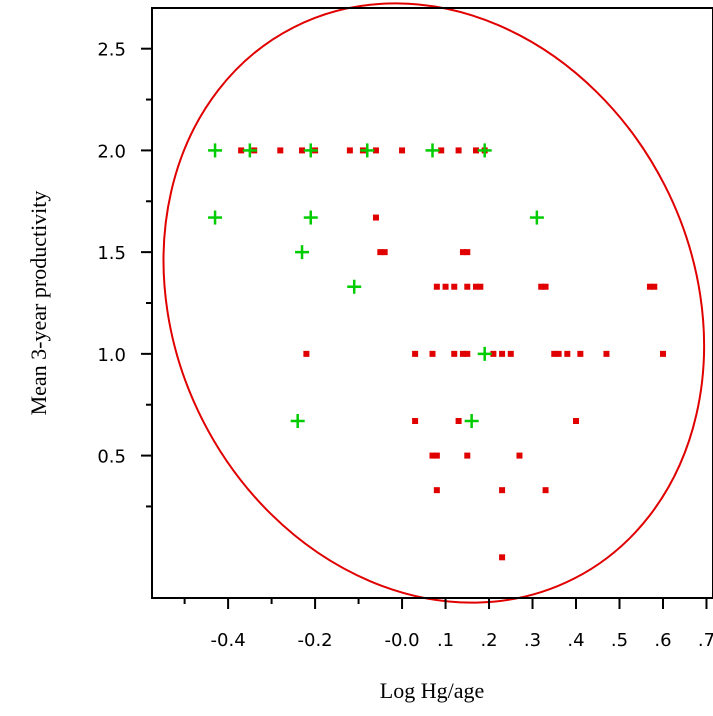  Describe the element at coordinates (705, 640) in the screenshot. I see `x-tick-label: .7` at that location.